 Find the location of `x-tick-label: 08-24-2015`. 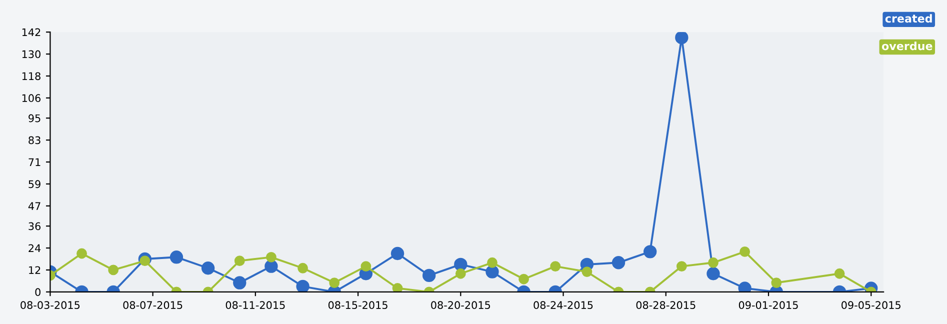

x-tick-label: 08-24-2015 is located at coordinates (563, 305).